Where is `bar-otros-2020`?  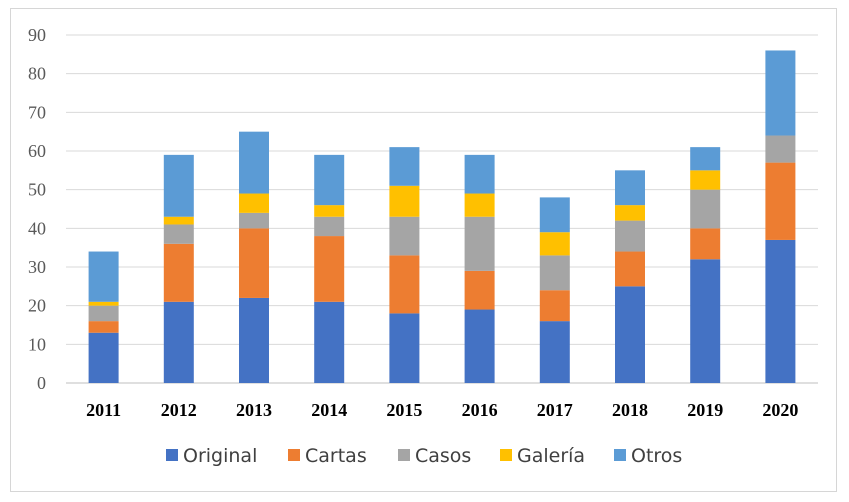 bar-otros-2020 is located at coordinates (780, 93).